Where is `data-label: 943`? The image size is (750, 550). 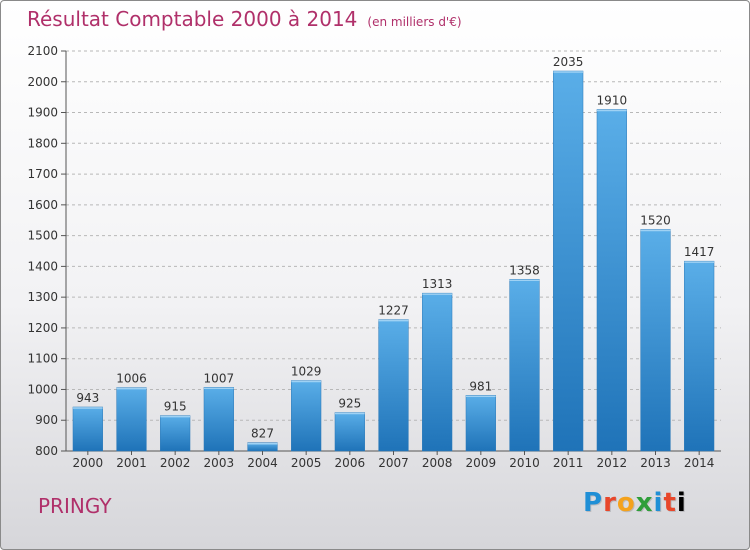 data-label: 943 is located at coordinates (87, 398).